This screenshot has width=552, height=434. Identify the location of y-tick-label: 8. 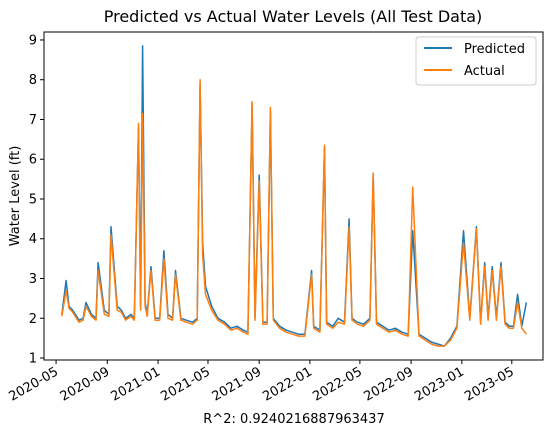
(33, 80).